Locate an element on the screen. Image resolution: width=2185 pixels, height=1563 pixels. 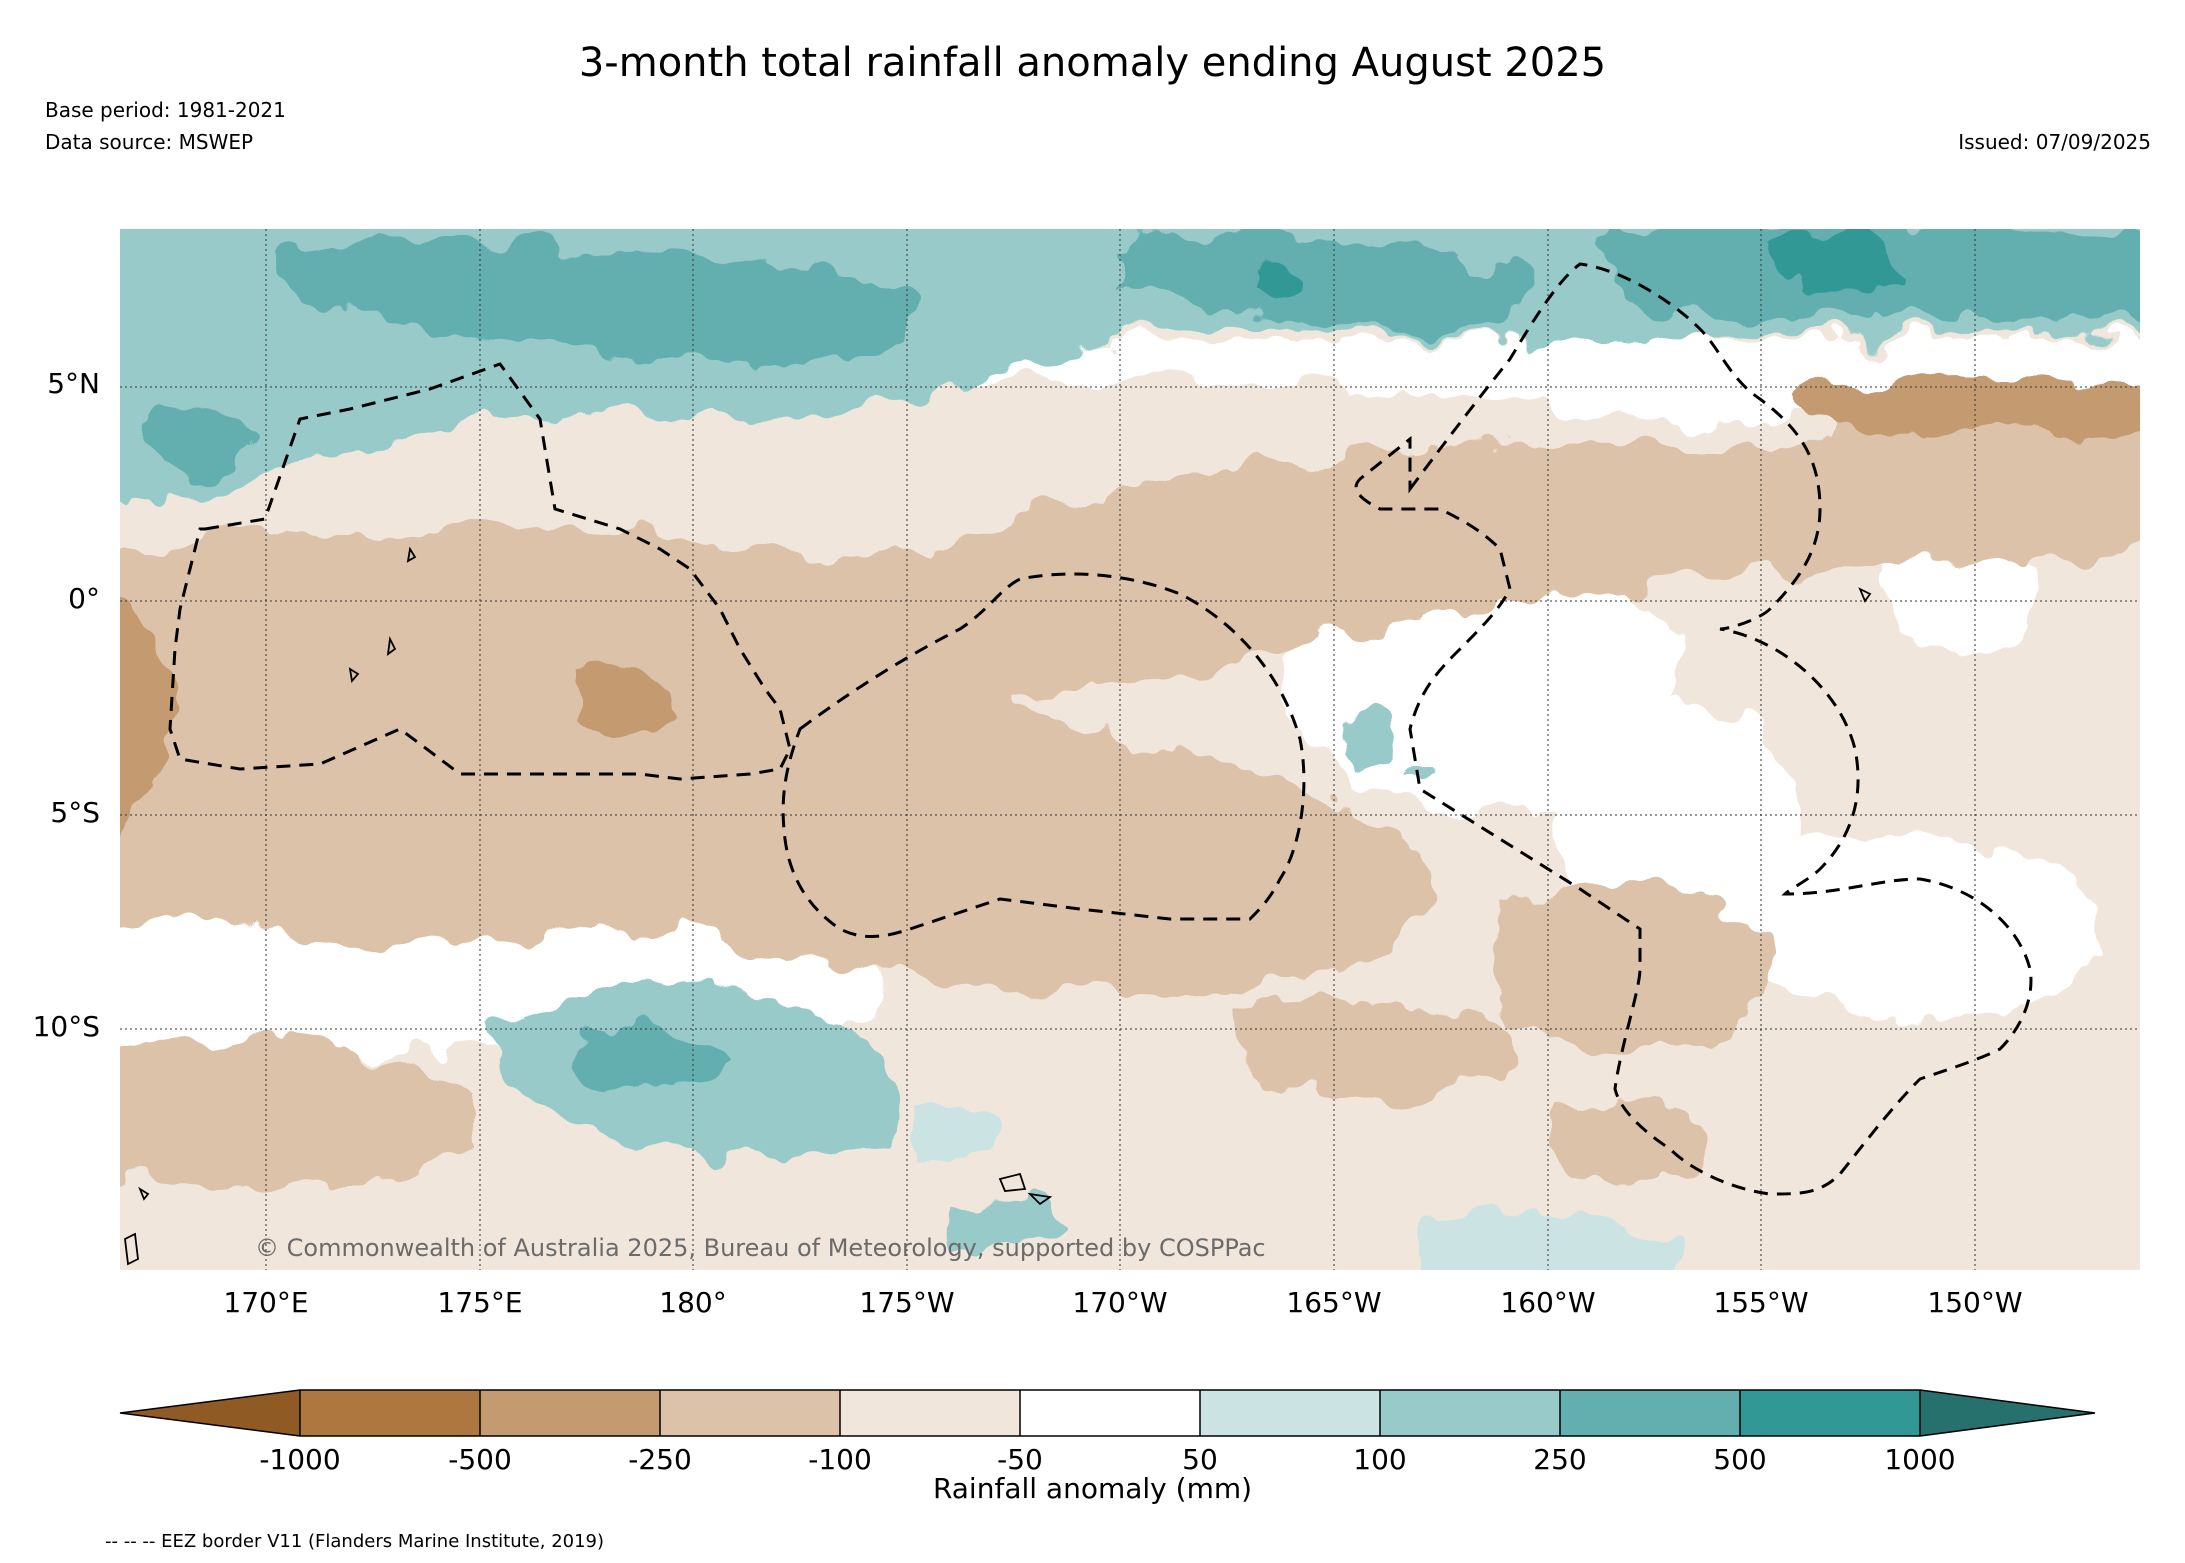
colorbar-tick: -100 is located at coordinates (840, 1459).